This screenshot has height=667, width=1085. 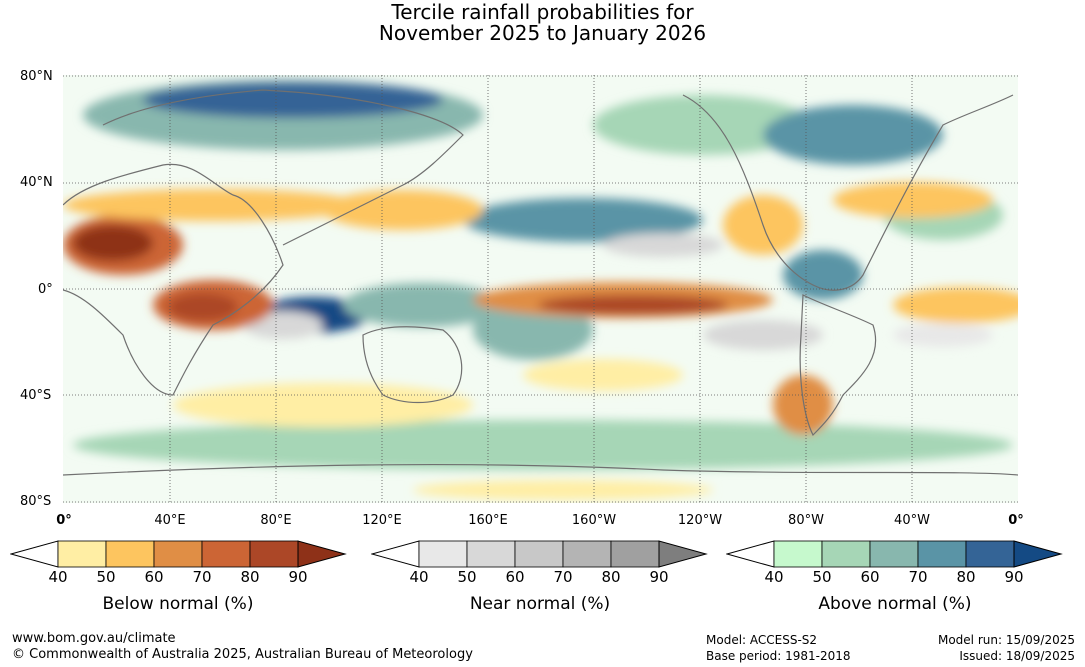 What do you see at coordinates (542, 12) in the screenshot?
I see `map-title-line-1: Tercile rainfall probabilities for` at bounding box center [542, 12].